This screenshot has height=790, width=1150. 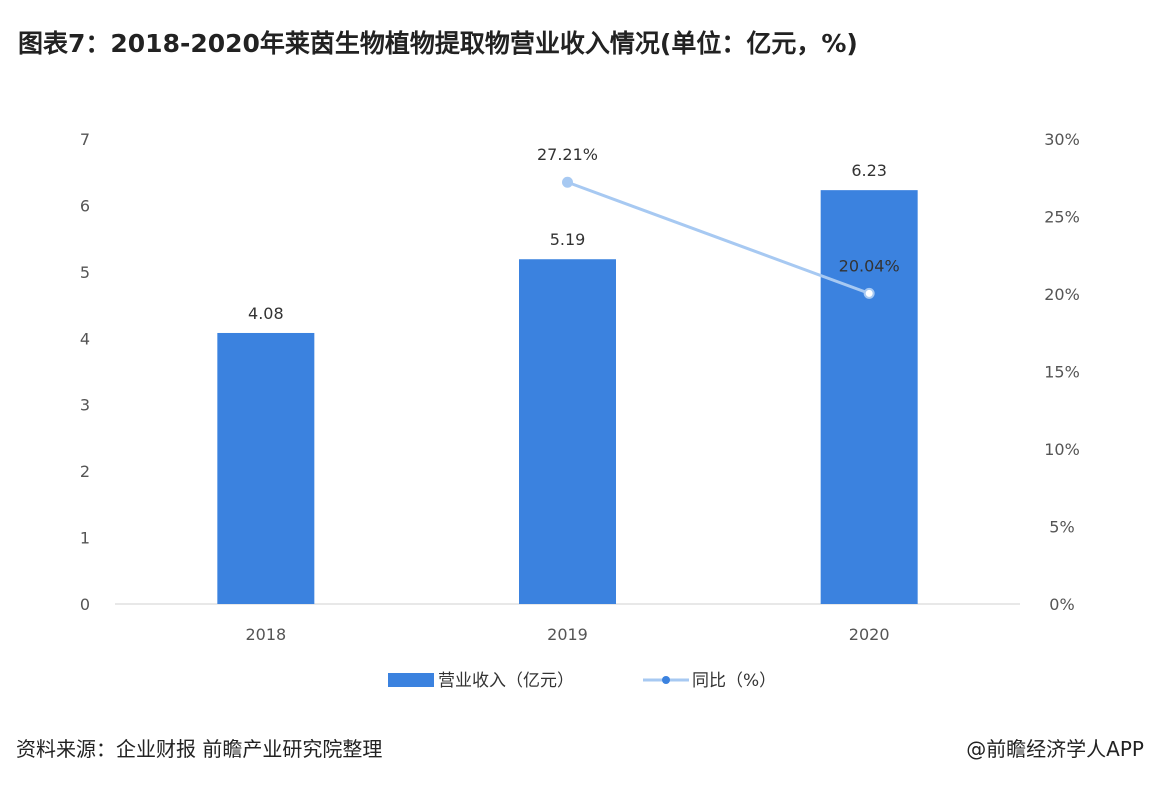 I want to click on left-tick-label: 2, so click(x=85, y=471).